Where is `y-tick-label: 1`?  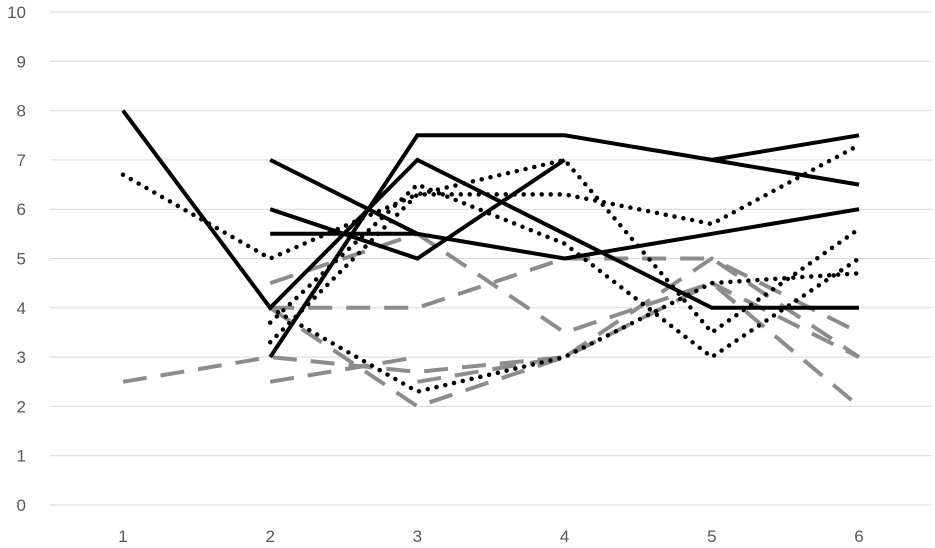 y-tick-label: 1 is located at coordinates (21, 456).